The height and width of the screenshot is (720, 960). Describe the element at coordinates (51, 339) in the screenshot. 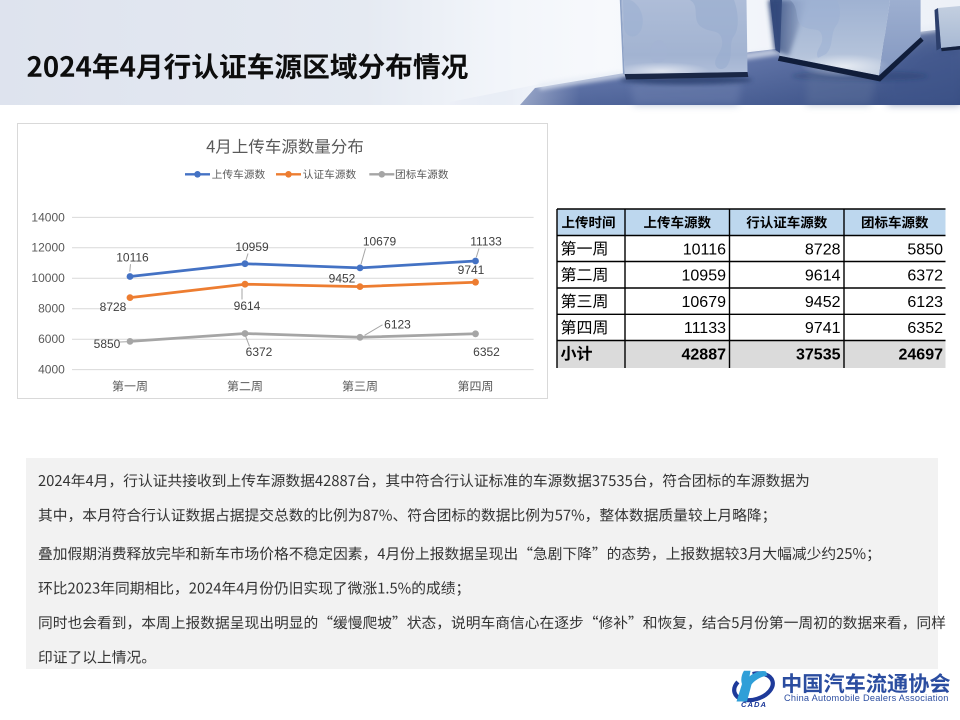

I see `svg-text: 6000` at that location.